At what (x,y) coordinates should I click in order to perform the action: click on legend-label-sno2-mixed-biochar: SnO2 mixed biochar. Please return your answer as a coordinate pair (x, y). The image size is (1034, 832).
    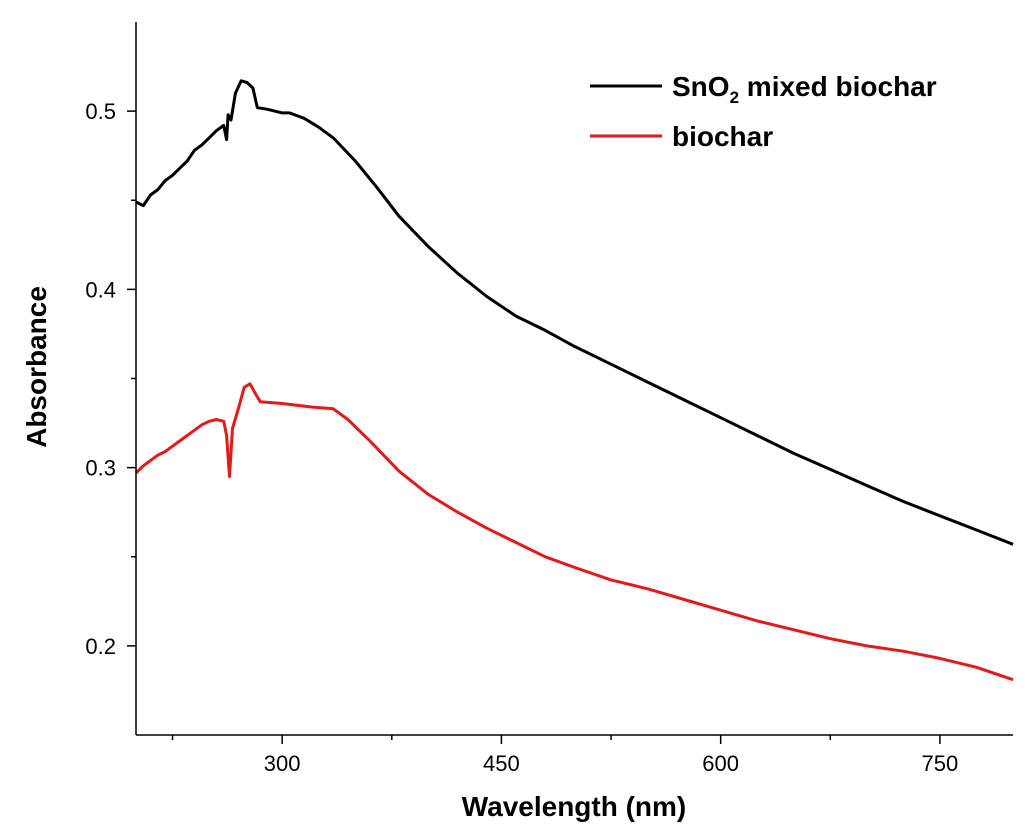
    Looking at the image, I should click on (804, 89).